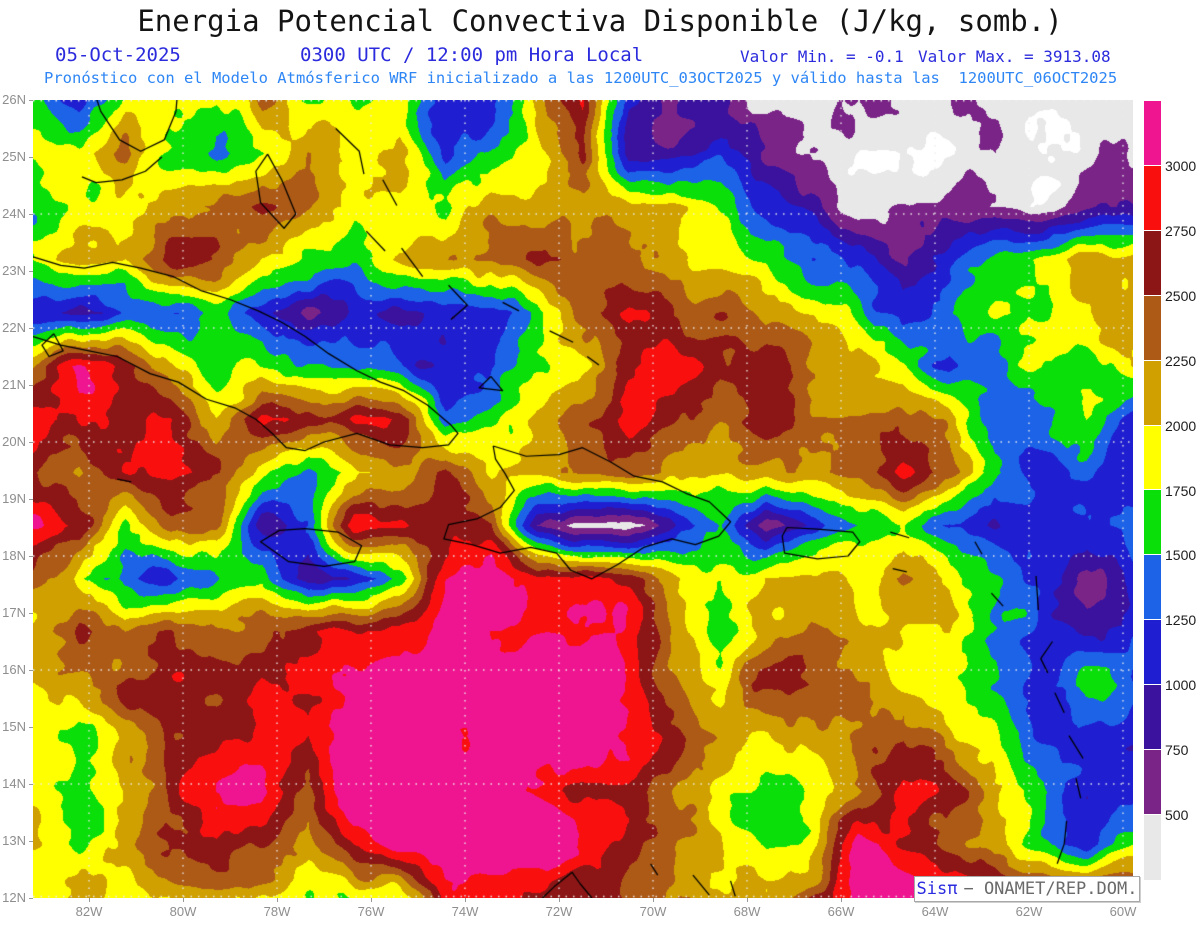 The width and height of the screenshot is (1200, 927). What do you see at coordinates (371, 911) in the screenshot?
I see `lon-label-76W: 76W` at bounding box center [371, 911].